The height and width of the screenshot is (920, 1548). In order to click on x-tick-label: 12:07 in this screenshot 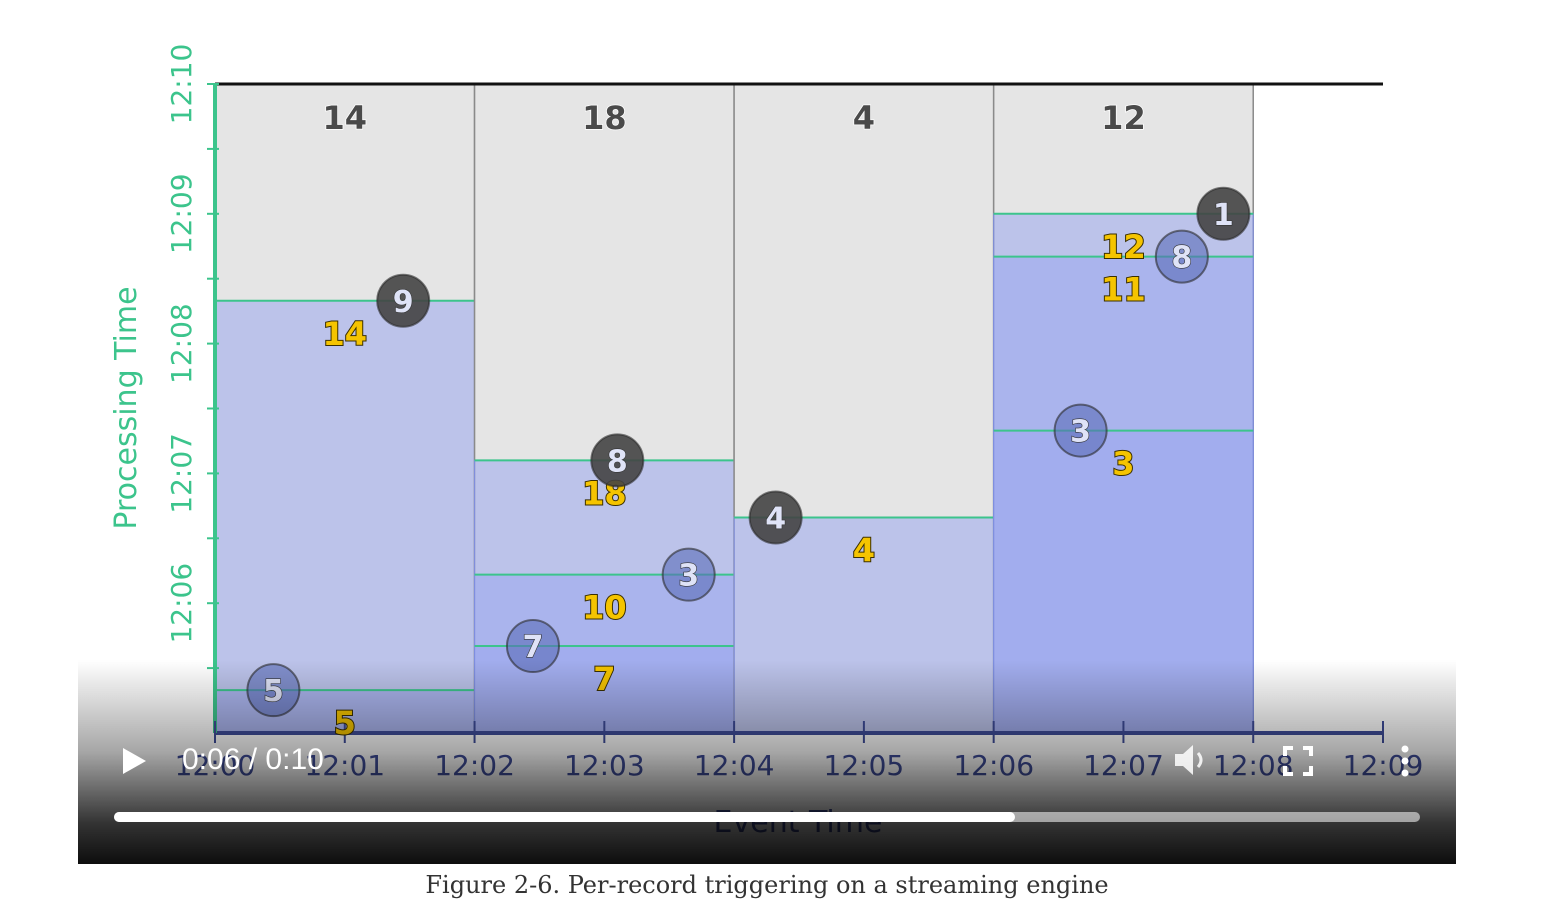, I will do `click(1123, 765)`.